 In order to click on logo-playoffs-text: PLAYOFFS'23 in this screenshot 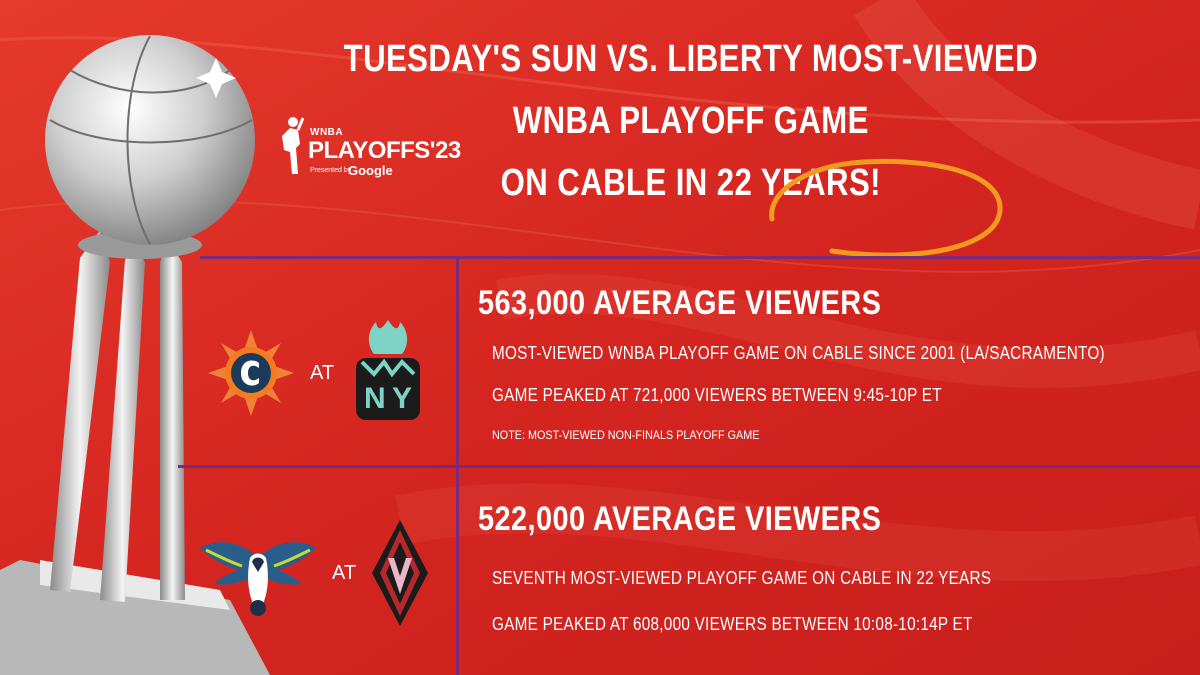, I will do `click(384, 150)`.